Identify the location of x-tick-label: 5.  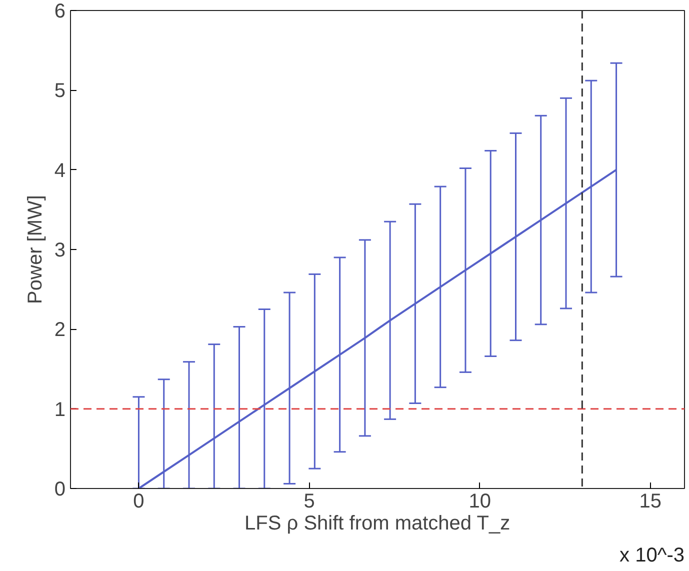
(309, 501).